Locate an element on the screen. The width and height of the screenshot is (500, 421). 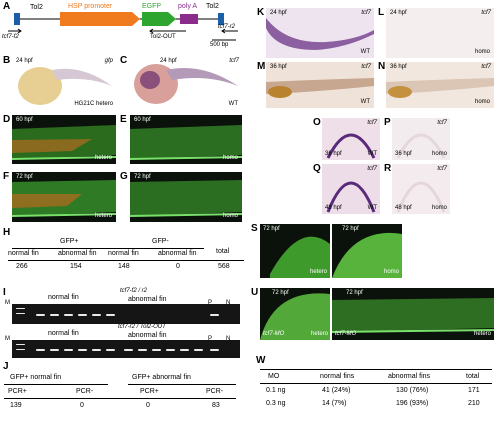
table-w-r1-normal: 41 (24%) is located at coordinates (336, 390).